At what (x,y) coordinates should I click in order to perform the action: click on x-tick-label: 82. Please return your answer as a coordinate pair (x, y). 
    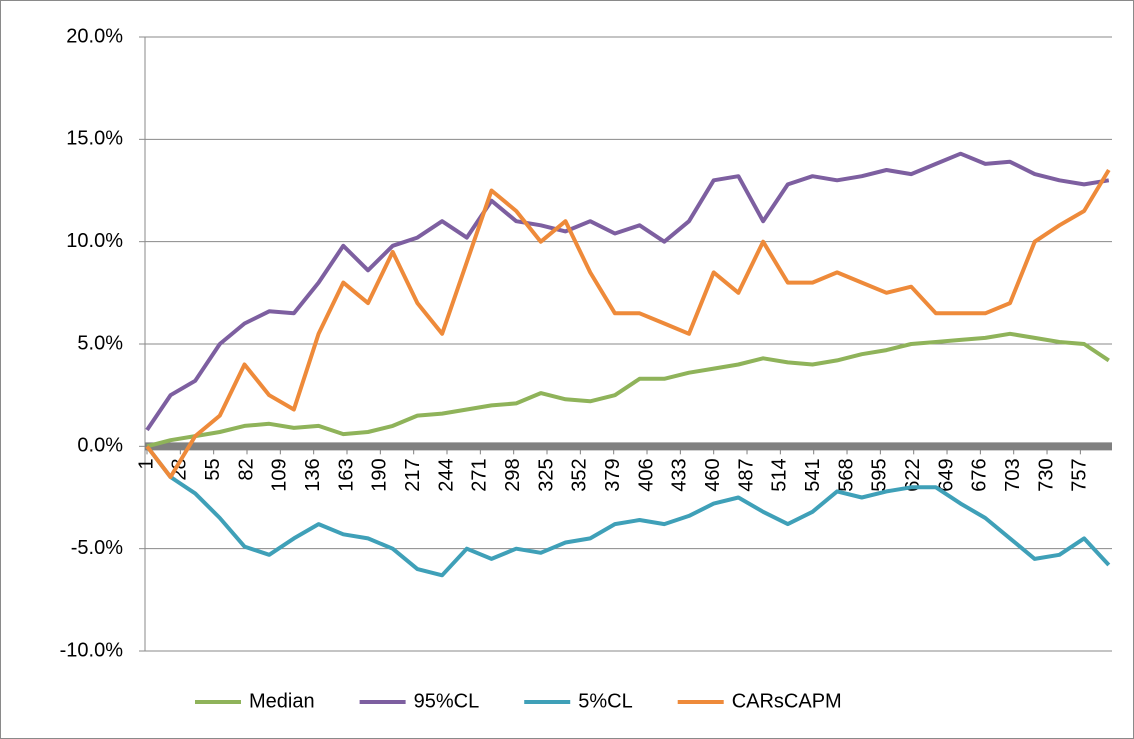
    Looking at the image, I should click on (246, 469).